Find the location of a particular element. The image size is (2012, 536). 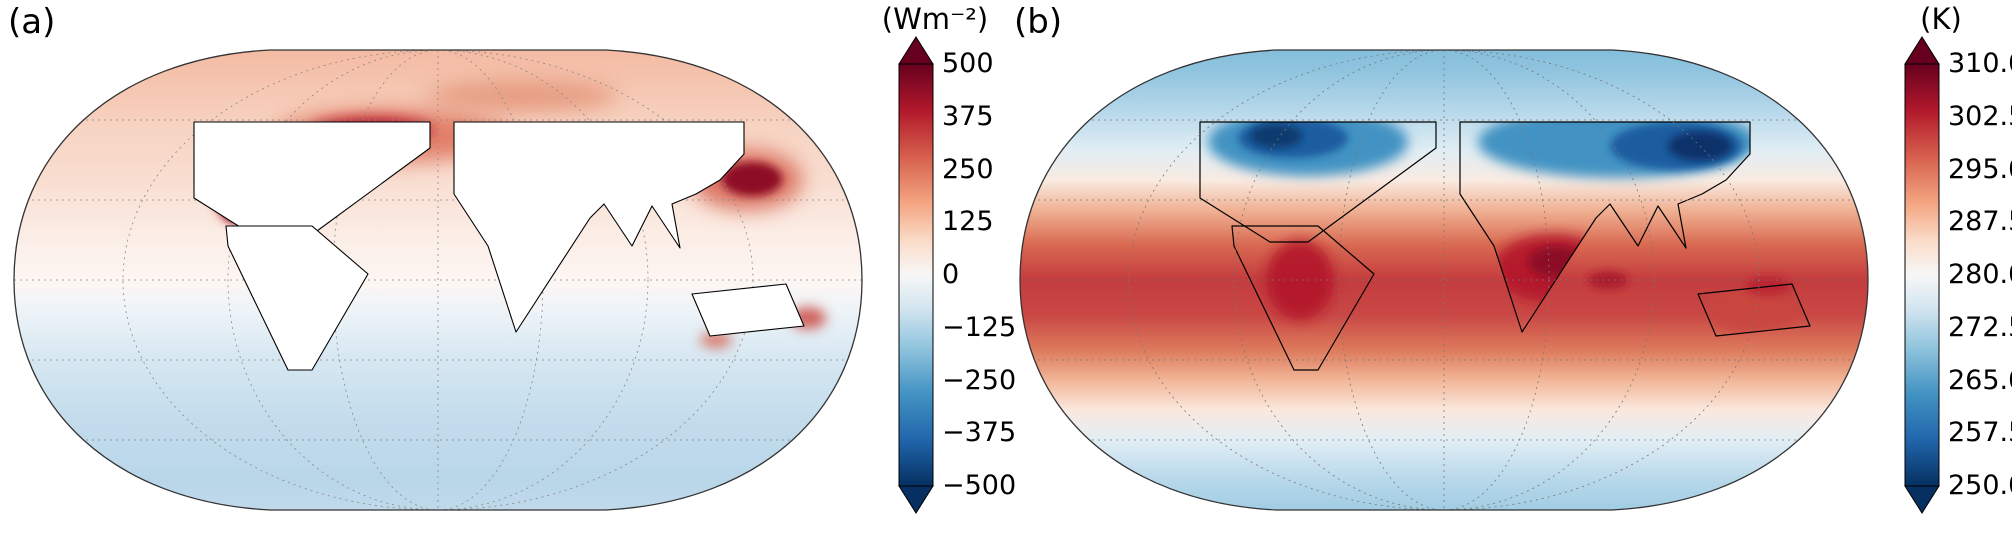

colorbar-a-gradient is located at coordinates (916, 275).